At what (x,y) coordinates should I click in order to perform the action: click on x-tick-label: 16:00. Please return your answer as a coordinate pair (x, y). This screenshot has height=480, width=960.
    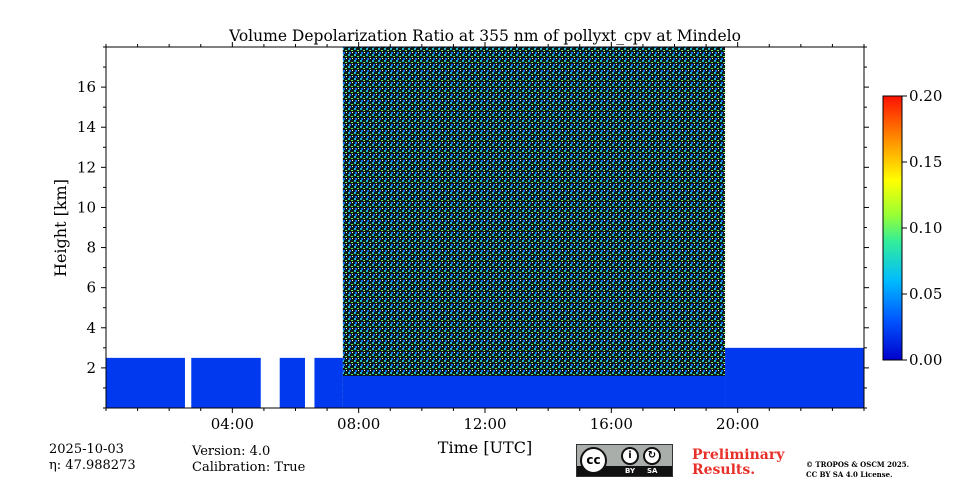
    Looking at the image, I should click on (611, 424).